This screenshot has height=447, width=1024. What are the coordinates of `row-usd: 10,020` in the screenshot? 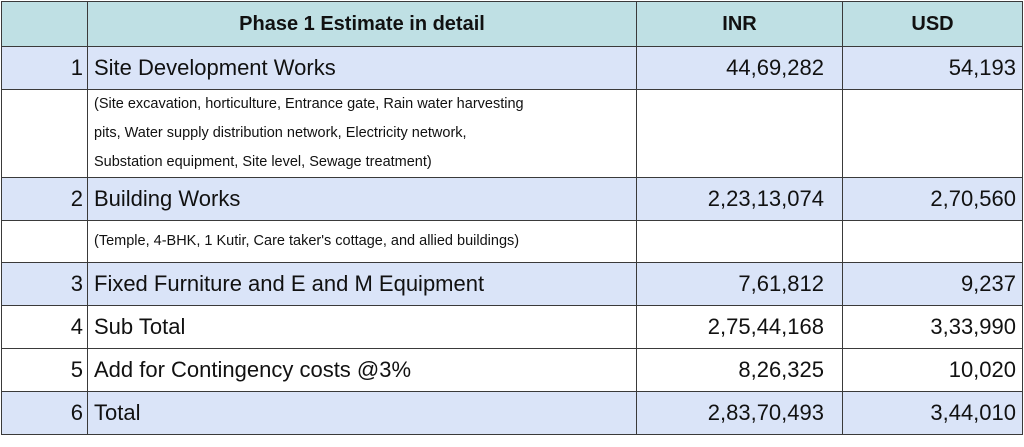 It's located at (932, 370).